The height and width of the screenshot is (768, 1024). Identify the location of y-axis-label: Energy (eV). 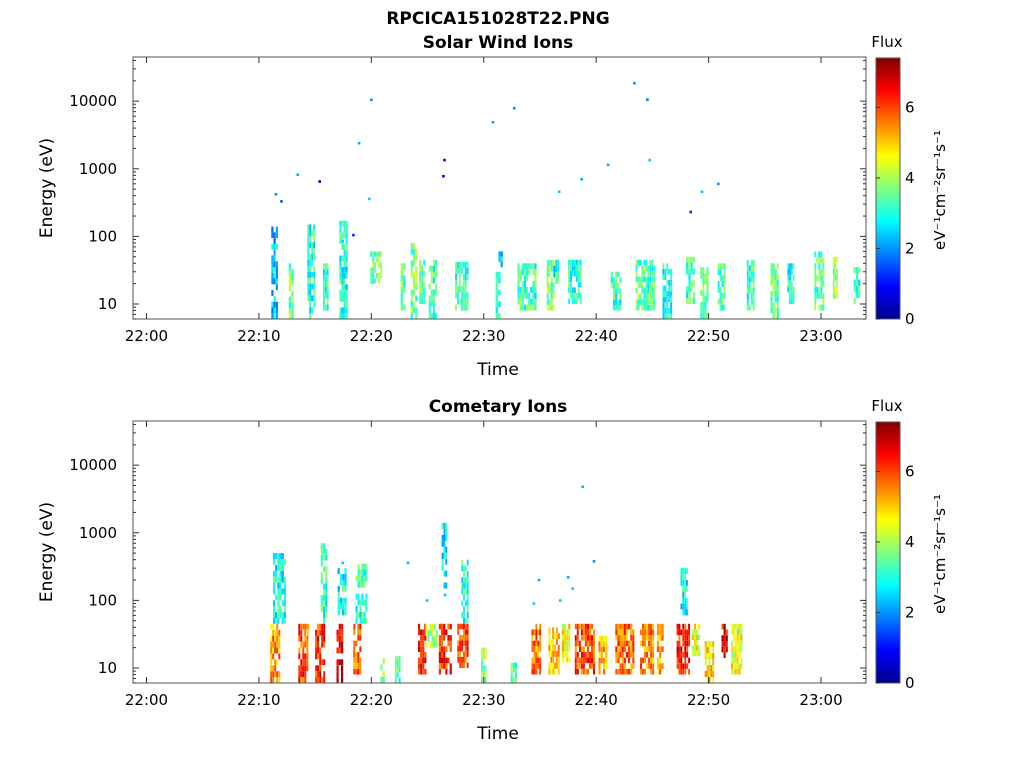
(47, 188).